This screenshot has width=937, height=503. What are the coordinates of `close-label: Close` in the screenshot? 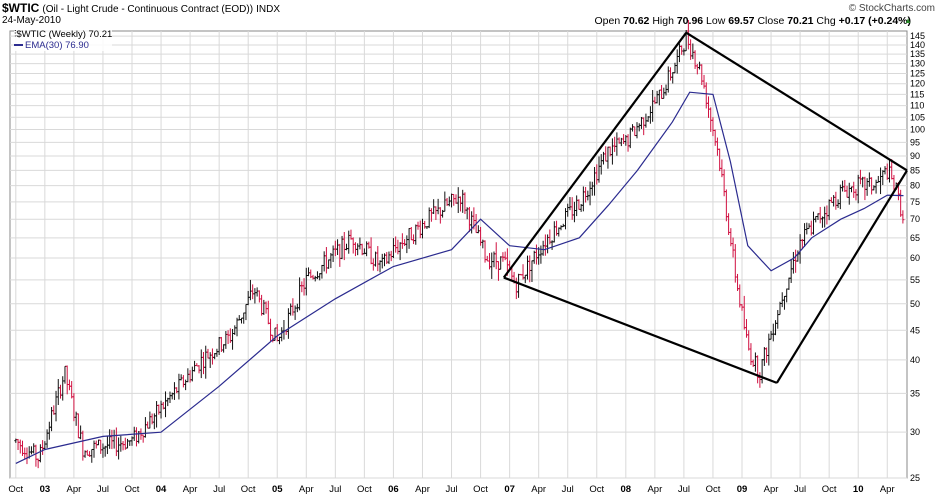 It's located at (771, 21).